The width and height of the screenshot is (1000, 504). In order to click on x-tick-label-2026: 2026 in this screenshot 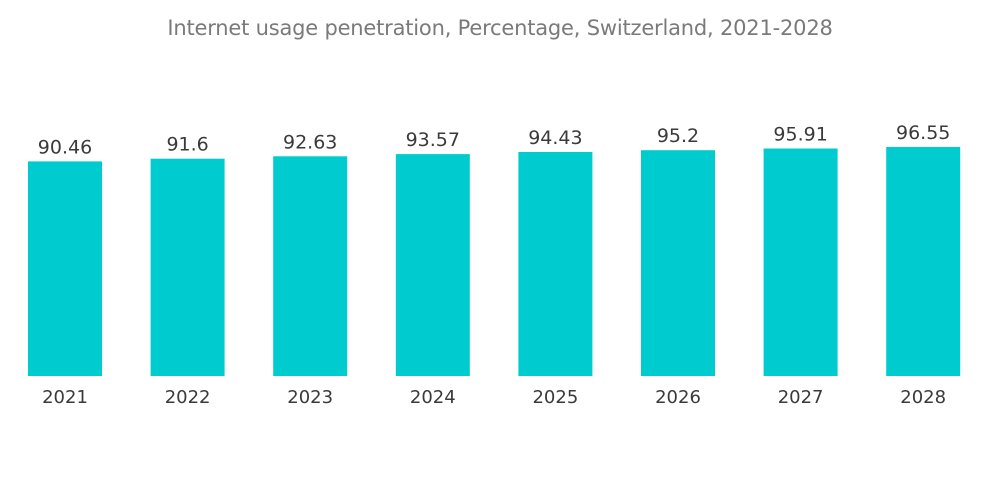, I will do `click(678, 397)`.